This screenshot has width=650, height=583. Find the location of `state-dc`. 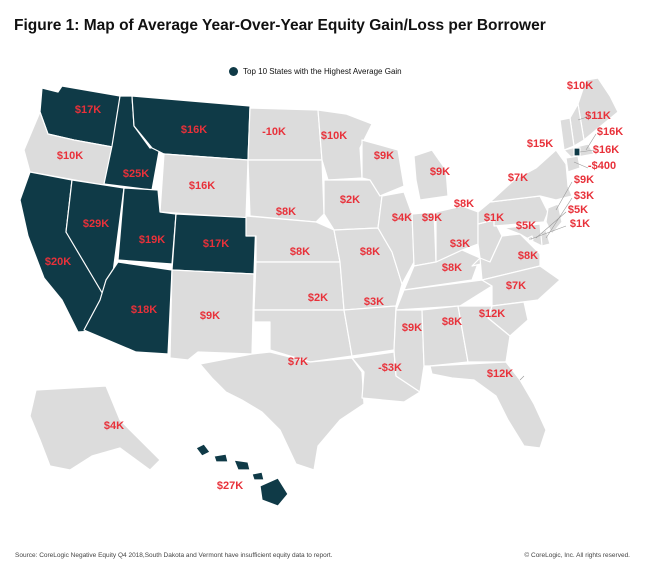

state-dc is located at coordinates (530, 238).